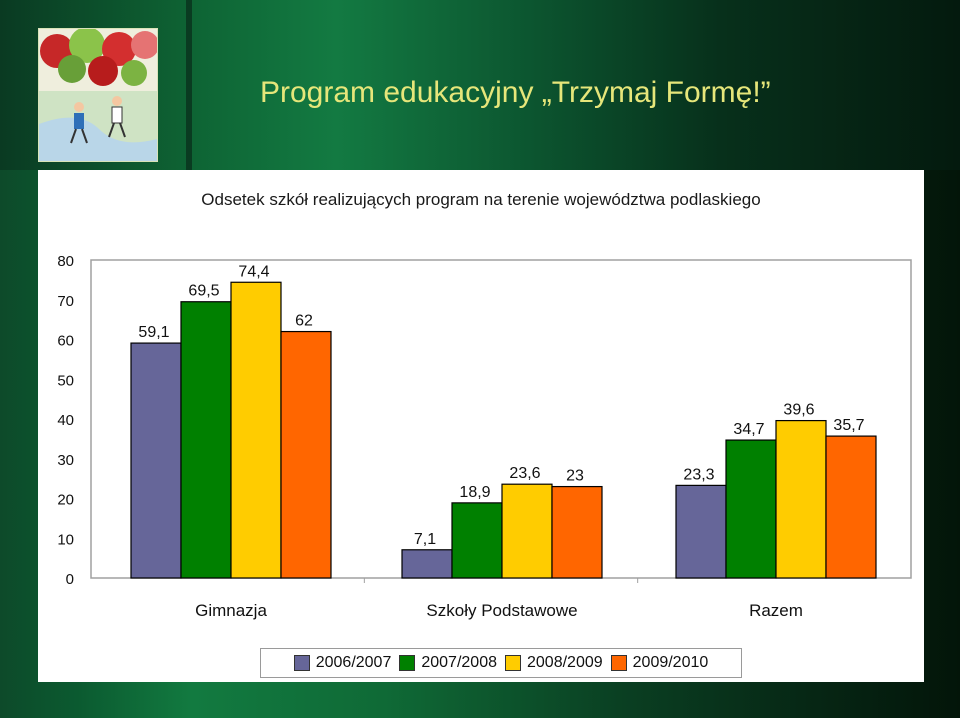 Image resolution: width=960 pixels, height=718 pixels. Describe the element at coordinates (565, 662) in the screenshot. I see `legend-label: 2008/2009` at that location.